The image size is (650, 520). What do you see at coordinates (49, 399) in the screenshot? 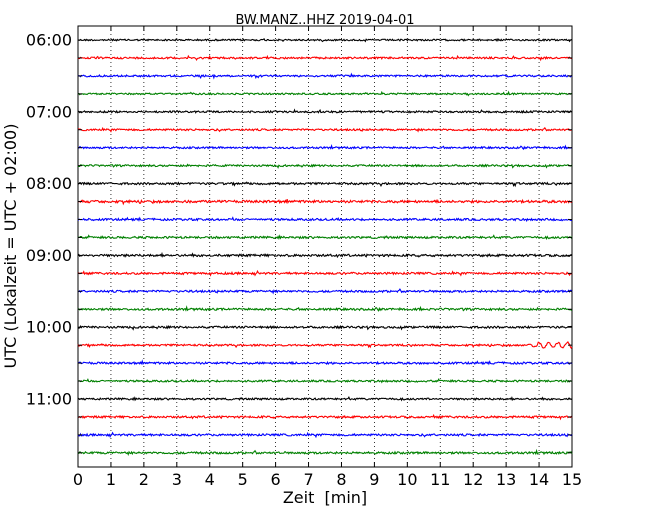
I see `y-tick-label: 11:00` at bounding box center [49, 399].